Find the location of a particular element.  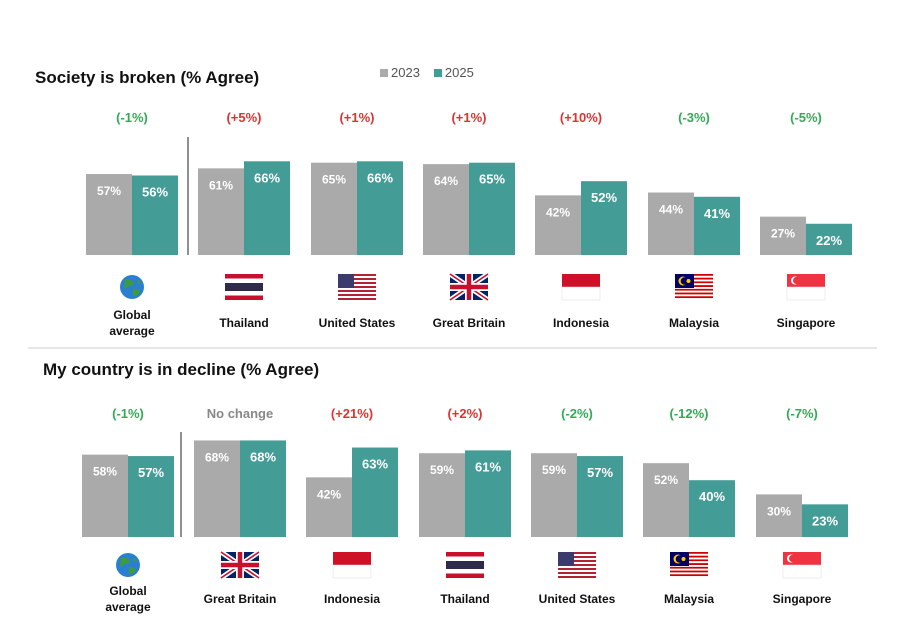

data-label-2023: 57% is located at coordinates (109, 191).